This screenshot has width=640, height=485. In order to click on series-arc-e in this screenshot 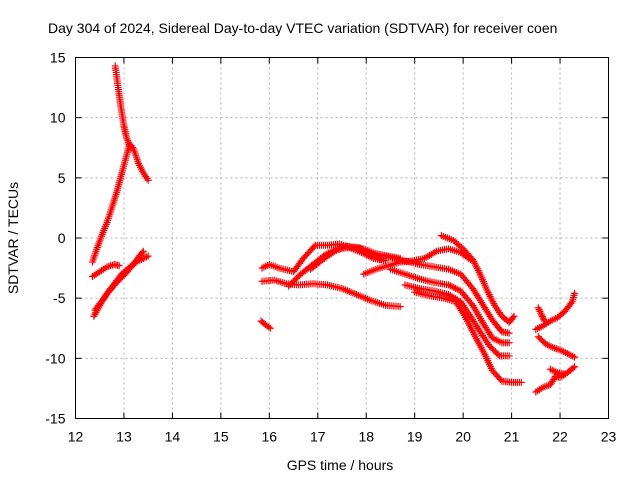, I will do `click(119, 280)`.